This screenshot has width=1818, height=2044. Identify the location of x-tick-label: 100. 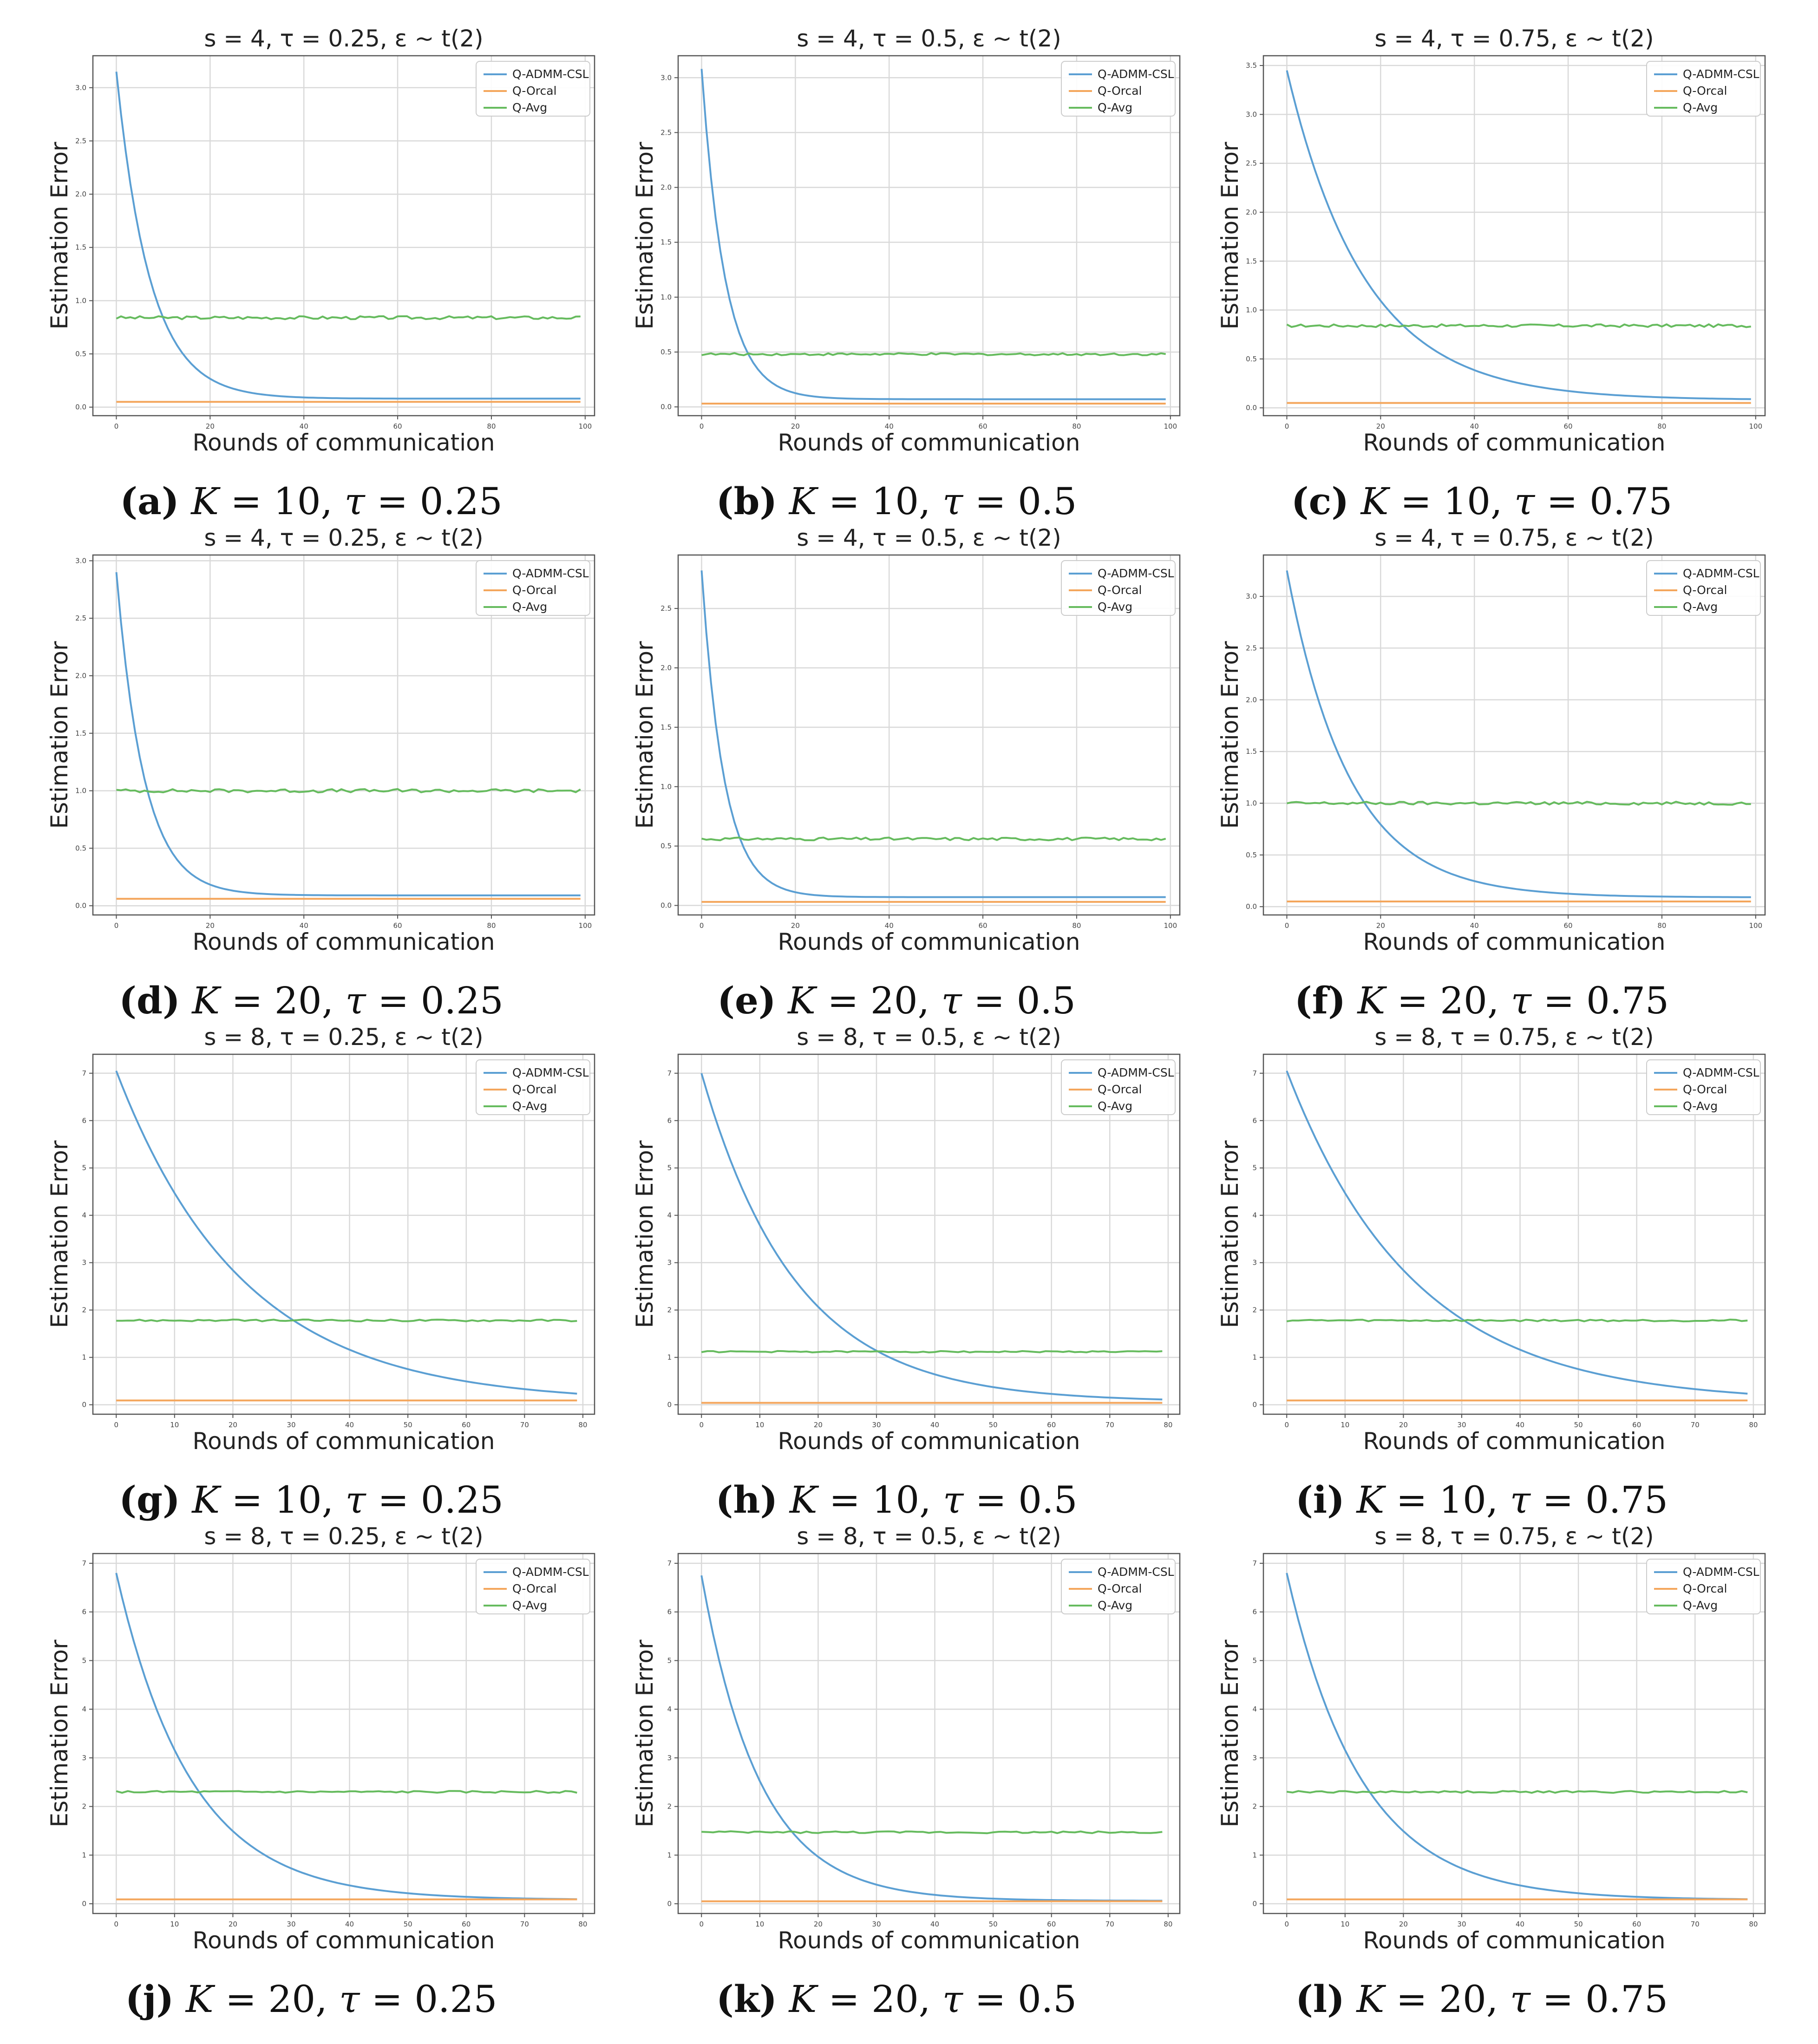
(1756, 426).